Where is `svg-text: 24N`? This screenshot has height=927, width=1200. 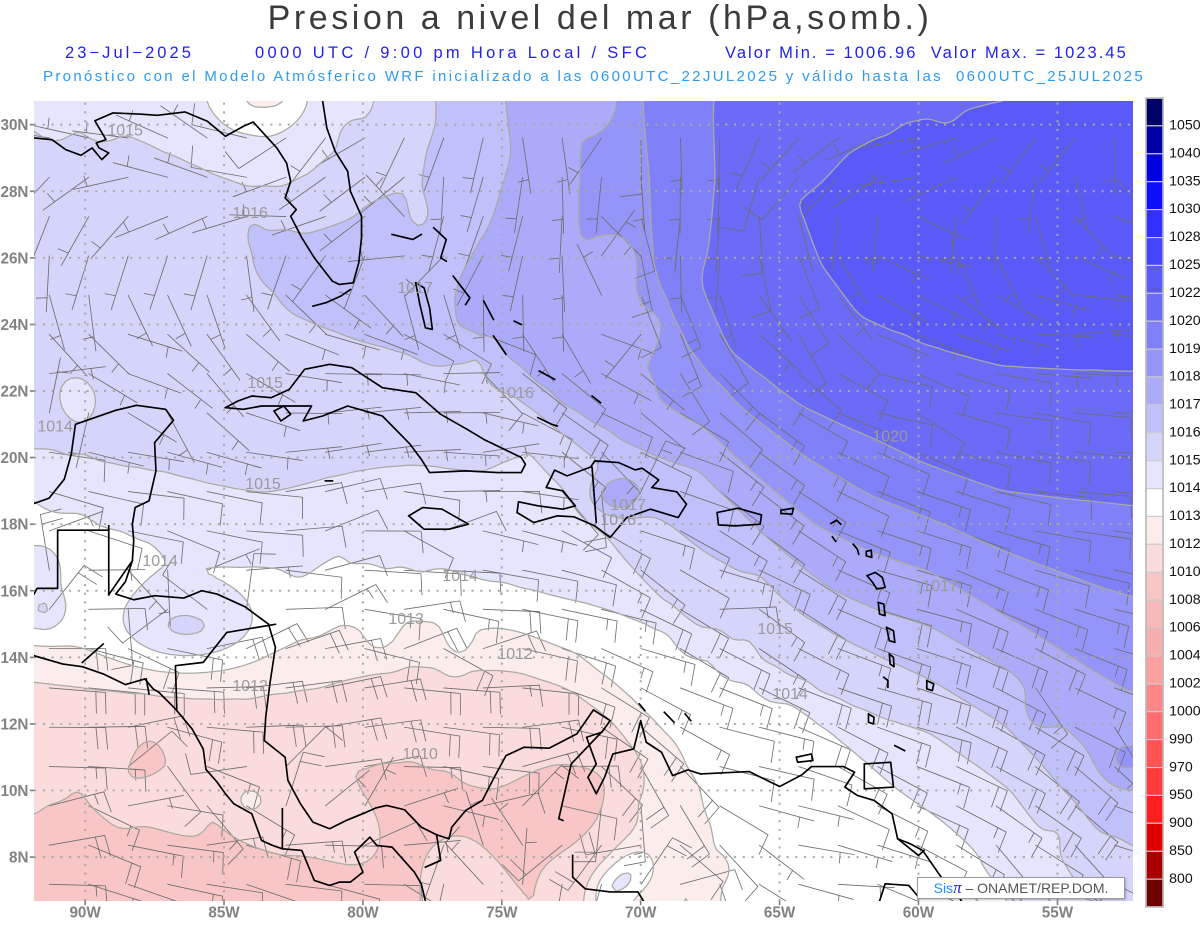 svg-text: 24N is located at coordinates (14, 325).